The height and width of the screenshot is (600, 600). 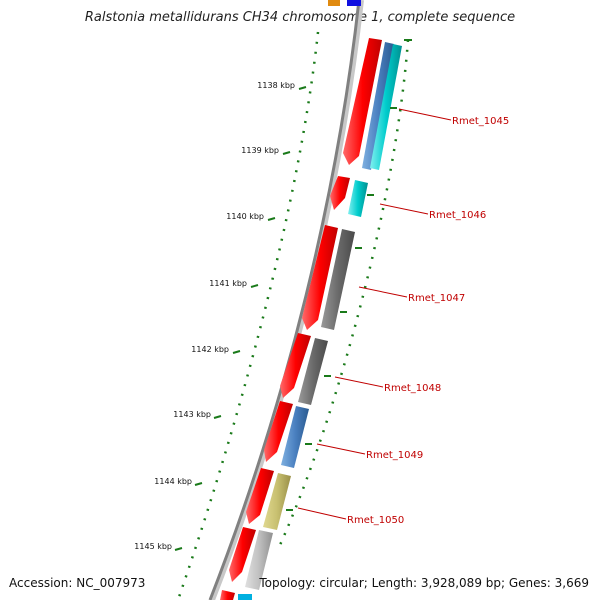 What do you see at coordinates (77, 583) in the screenshot?
I see `accession-text: Accession: NC_007973` at bounding box center [77, 583].